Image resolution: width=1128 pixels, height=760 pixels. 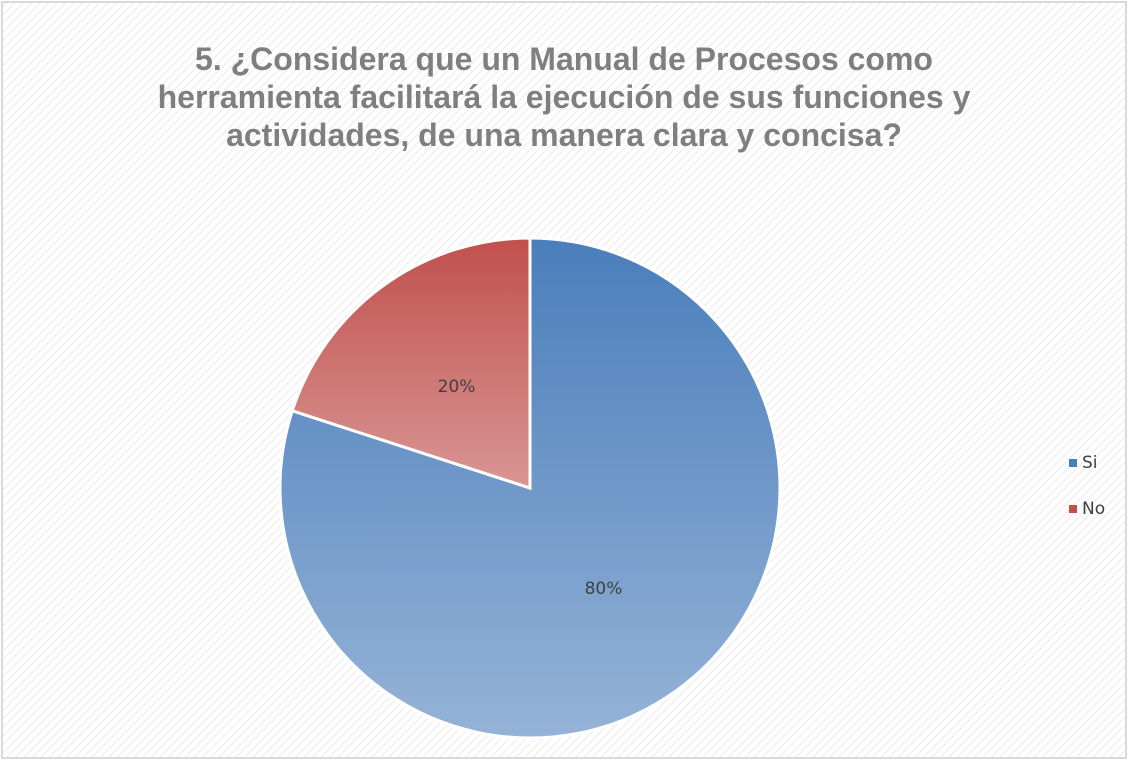 I want to click on legend-label: Si, so click(x=1090, y=463).